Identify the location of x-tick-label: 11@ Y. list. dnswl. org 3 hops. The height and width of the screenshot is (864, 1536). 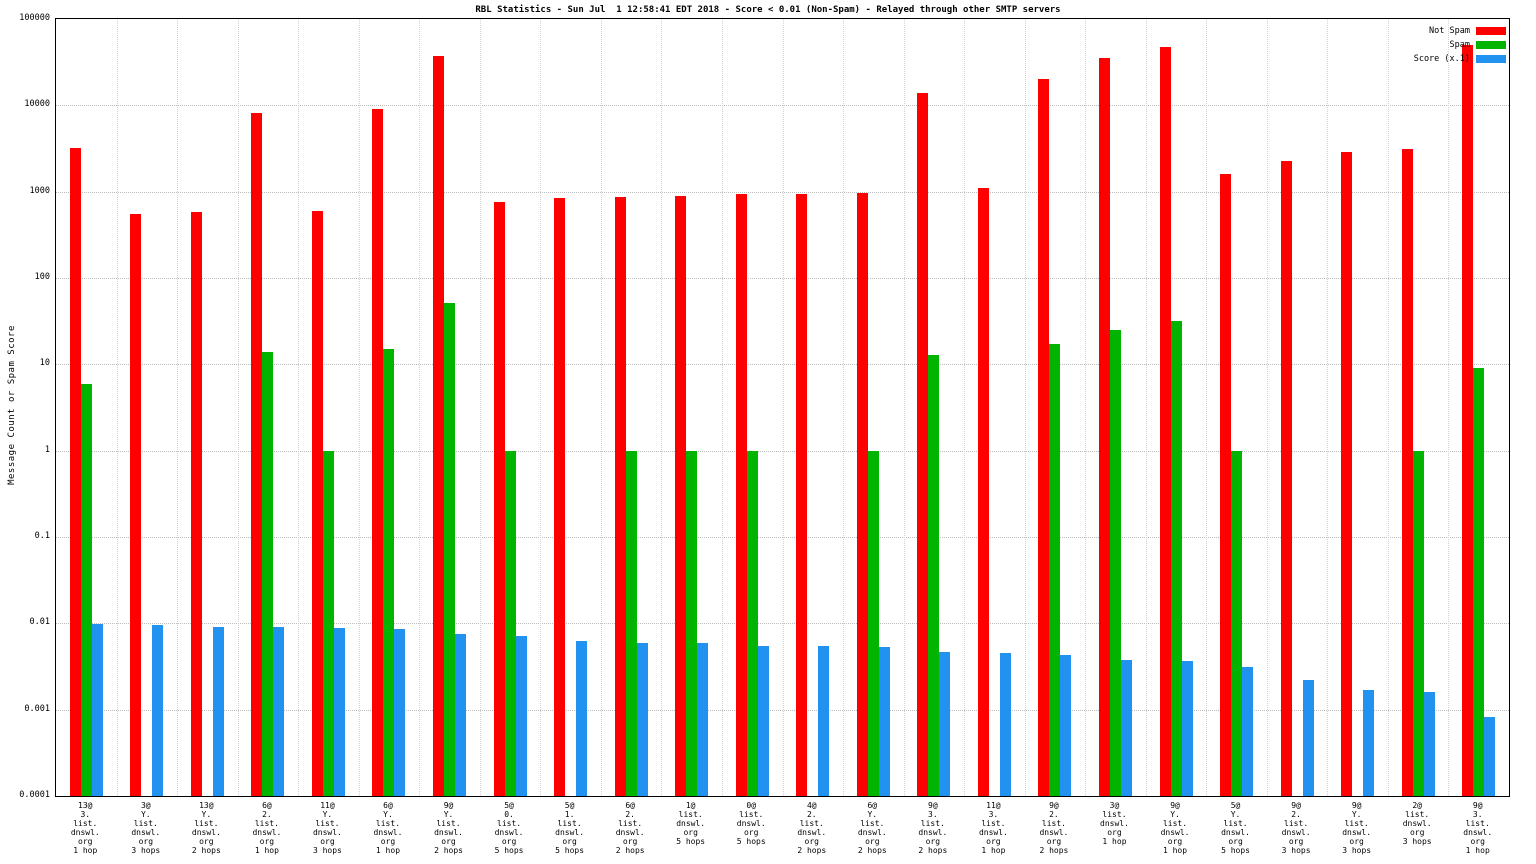
(327, 828).